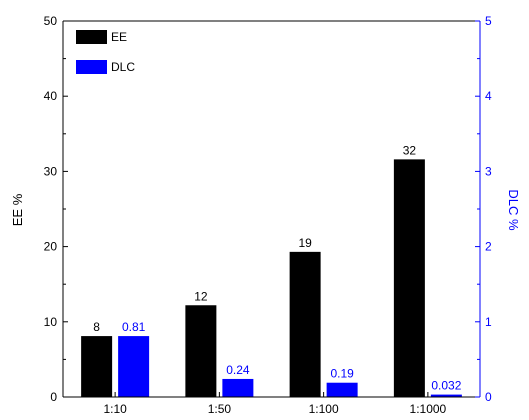  Describe the element at coordinates (446, 386) in the screenshot. I see `value-label-dlc-3: 0.032` at that location.